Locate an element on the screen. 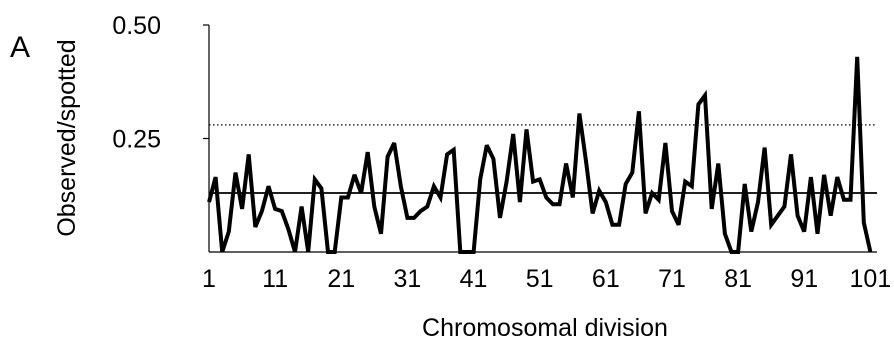 This screenshot has width=894, height=354. x-tick-label: 51 is located at coordinates (540, 279).